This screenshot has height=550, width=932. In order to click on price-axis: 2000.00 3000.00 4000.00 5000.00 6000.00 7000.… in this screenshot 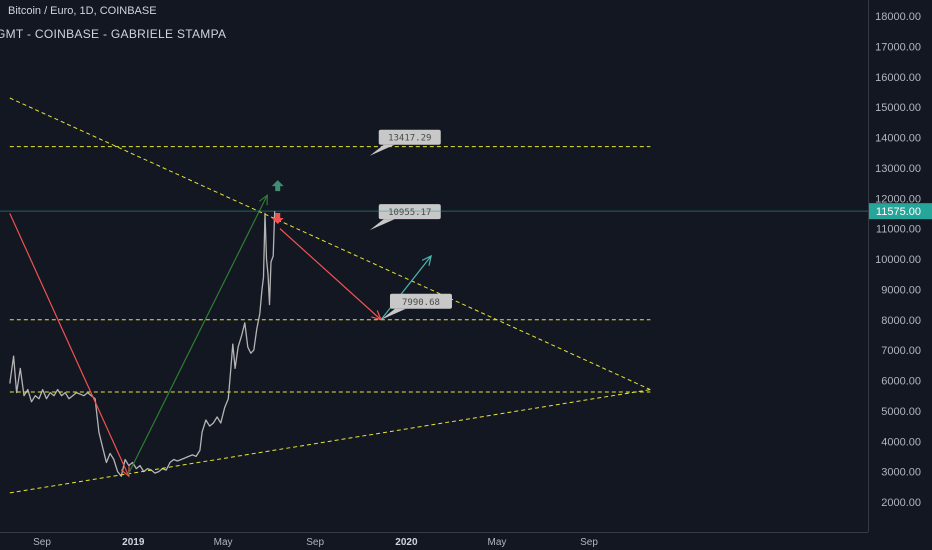, I will do `click(898, 260)`.